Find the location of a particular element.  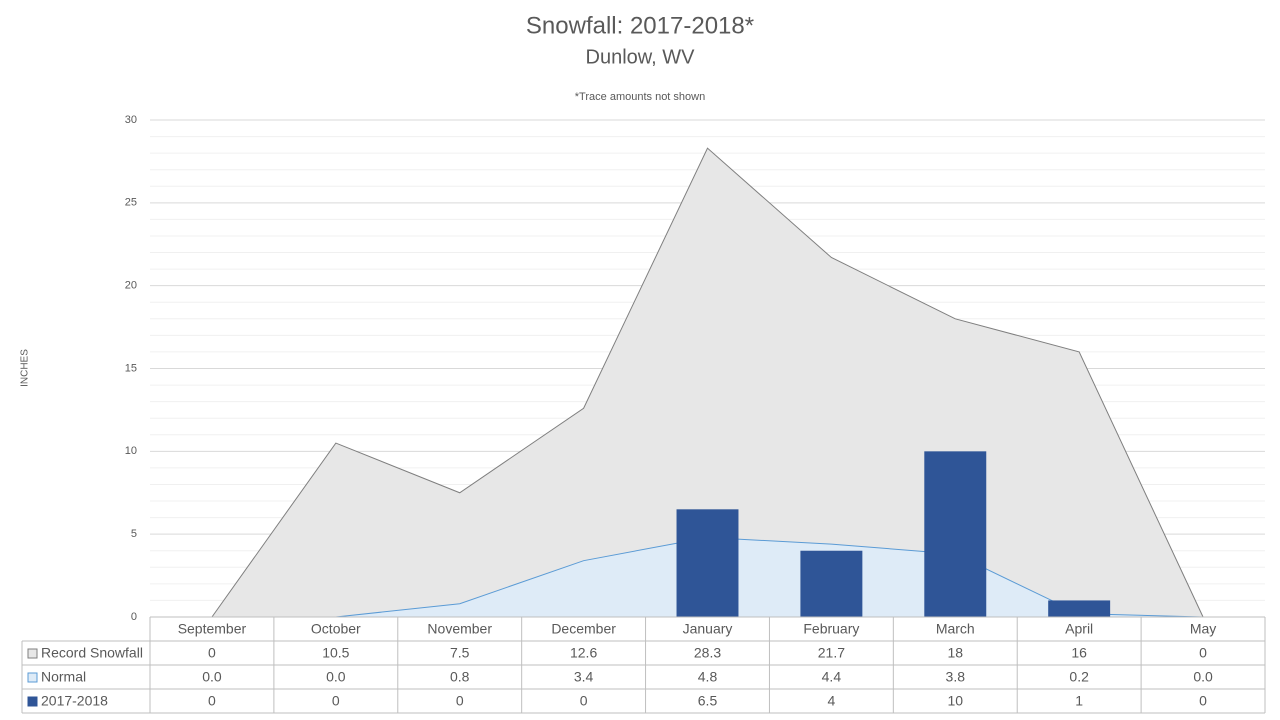

table-value: 0.8 is located at coordinates (460, 677).